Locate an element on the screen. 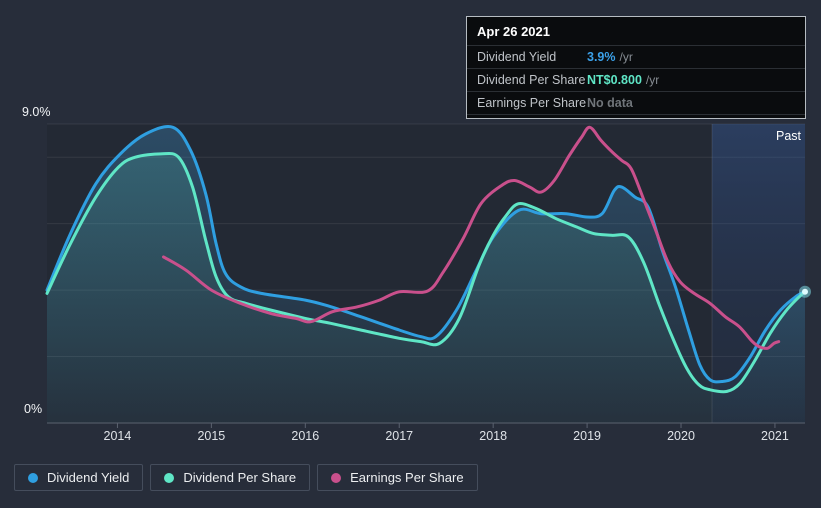 This screenshot has width=821, height=508. legend-item-label: Dividend Per Share is located at coordinates (240, 477).